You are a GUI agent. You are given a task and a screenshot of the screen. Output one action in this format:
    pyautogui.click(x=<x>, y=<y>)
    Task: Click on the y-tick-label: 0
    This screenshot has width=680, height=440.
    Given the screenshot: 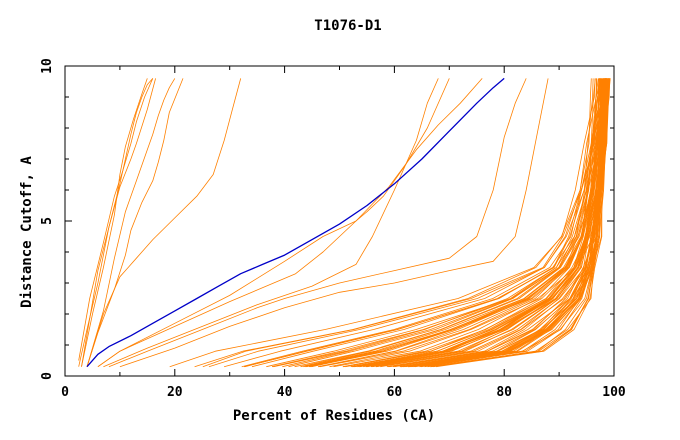 What is the action you would take?
    pyautogui.click(x=47, y=376)
    